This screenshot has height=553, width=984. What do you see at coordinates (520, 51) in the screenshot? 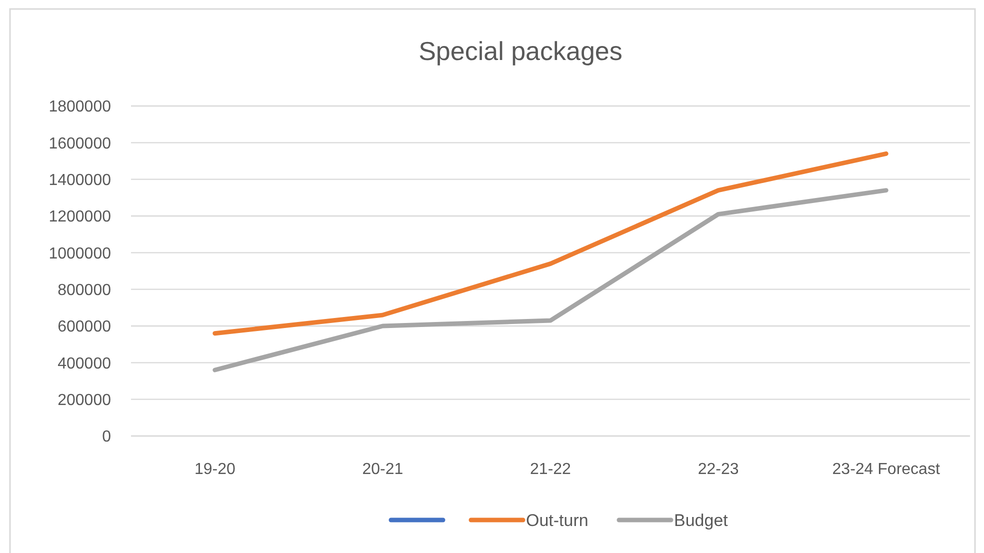
I see `chart-title: Special packages` at bounding box center [520, 51].